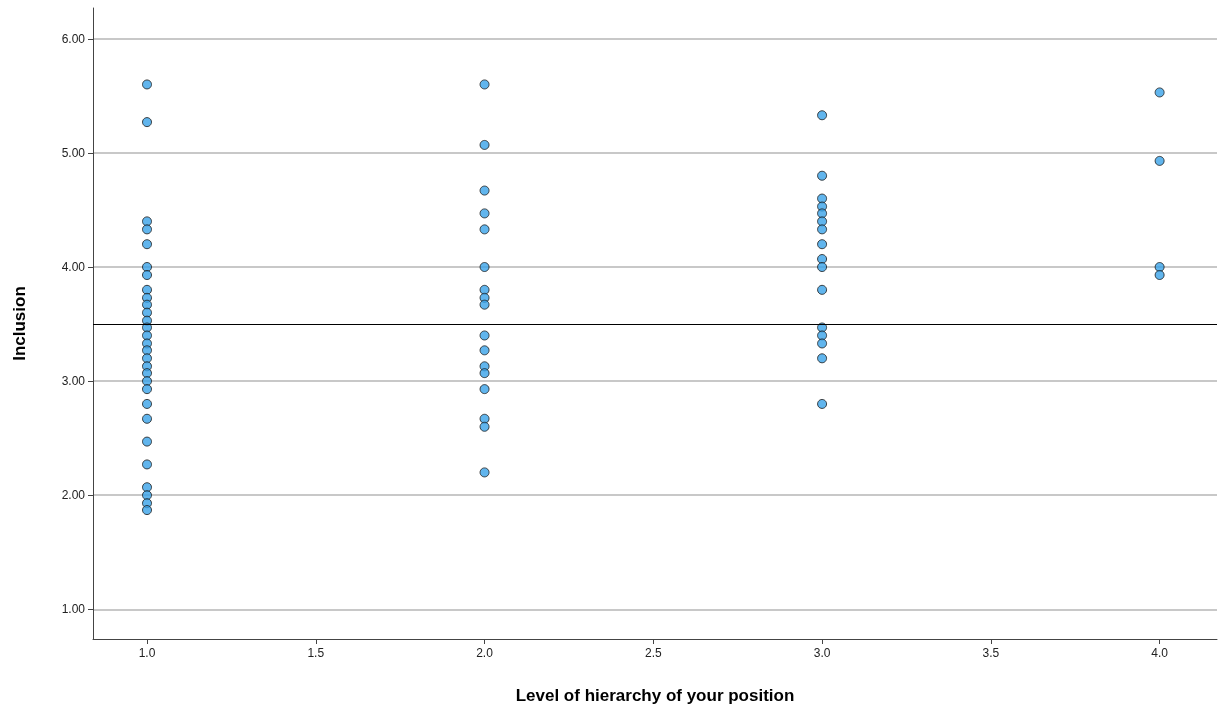  What do you see at coordinates (73, 495) in the screenshot?
I see `y-tick-label: 2.00` at bounding box center [73, 495].